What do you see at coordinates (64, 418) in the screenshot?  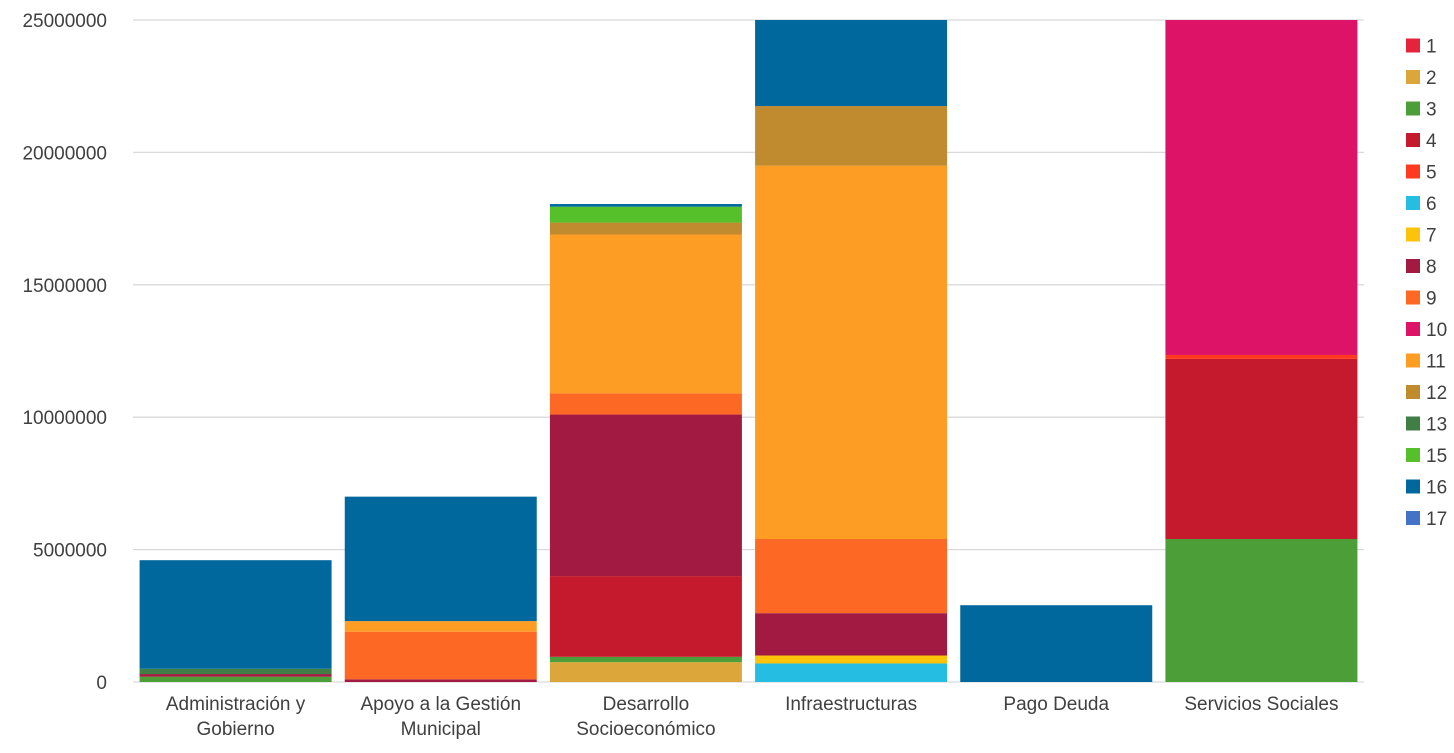 I see `y-tick-label: 10000000` at bounding box center [64, 418].